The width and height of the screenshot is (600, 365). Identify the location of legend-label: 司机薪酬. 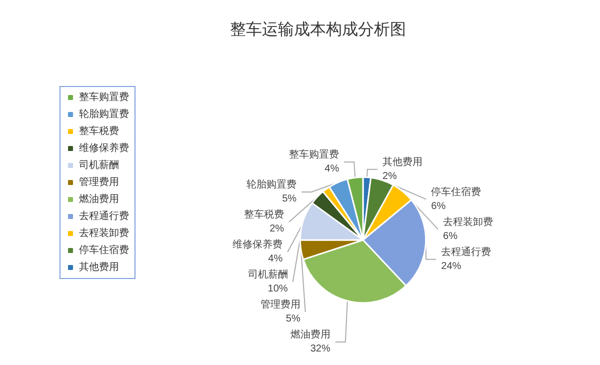
(99, 165).